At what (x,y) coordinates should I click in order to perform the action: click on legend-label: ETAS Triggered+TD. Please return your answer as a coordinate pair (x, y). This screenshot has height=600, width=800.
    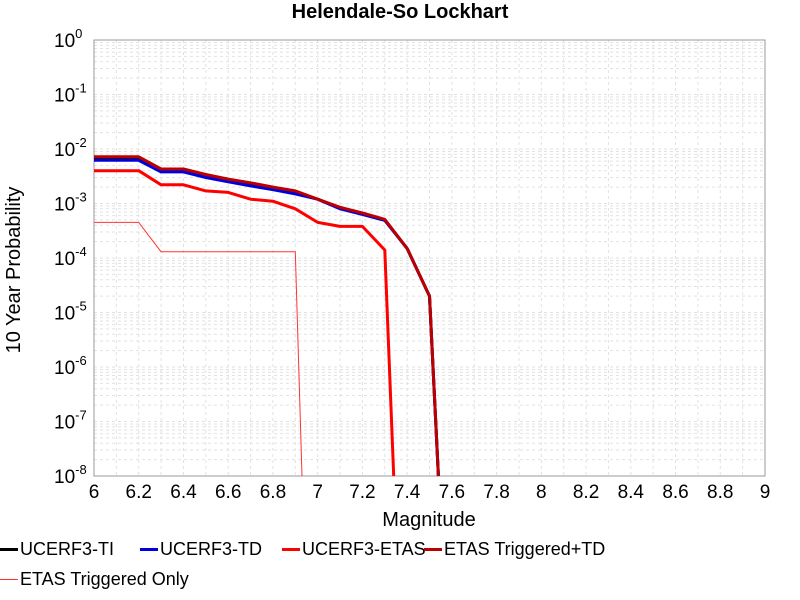
    Looking at the image, I should click on (525, 549).